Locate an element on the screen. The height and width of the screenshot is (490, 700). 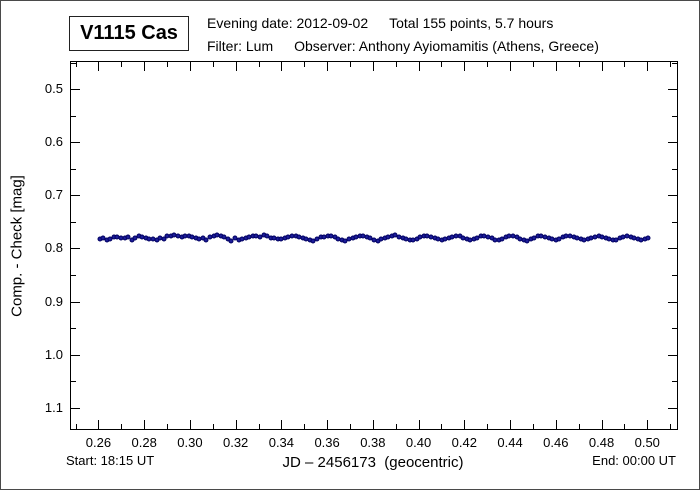
star-name: V1115 Cas is located at coordinates (129, 33).